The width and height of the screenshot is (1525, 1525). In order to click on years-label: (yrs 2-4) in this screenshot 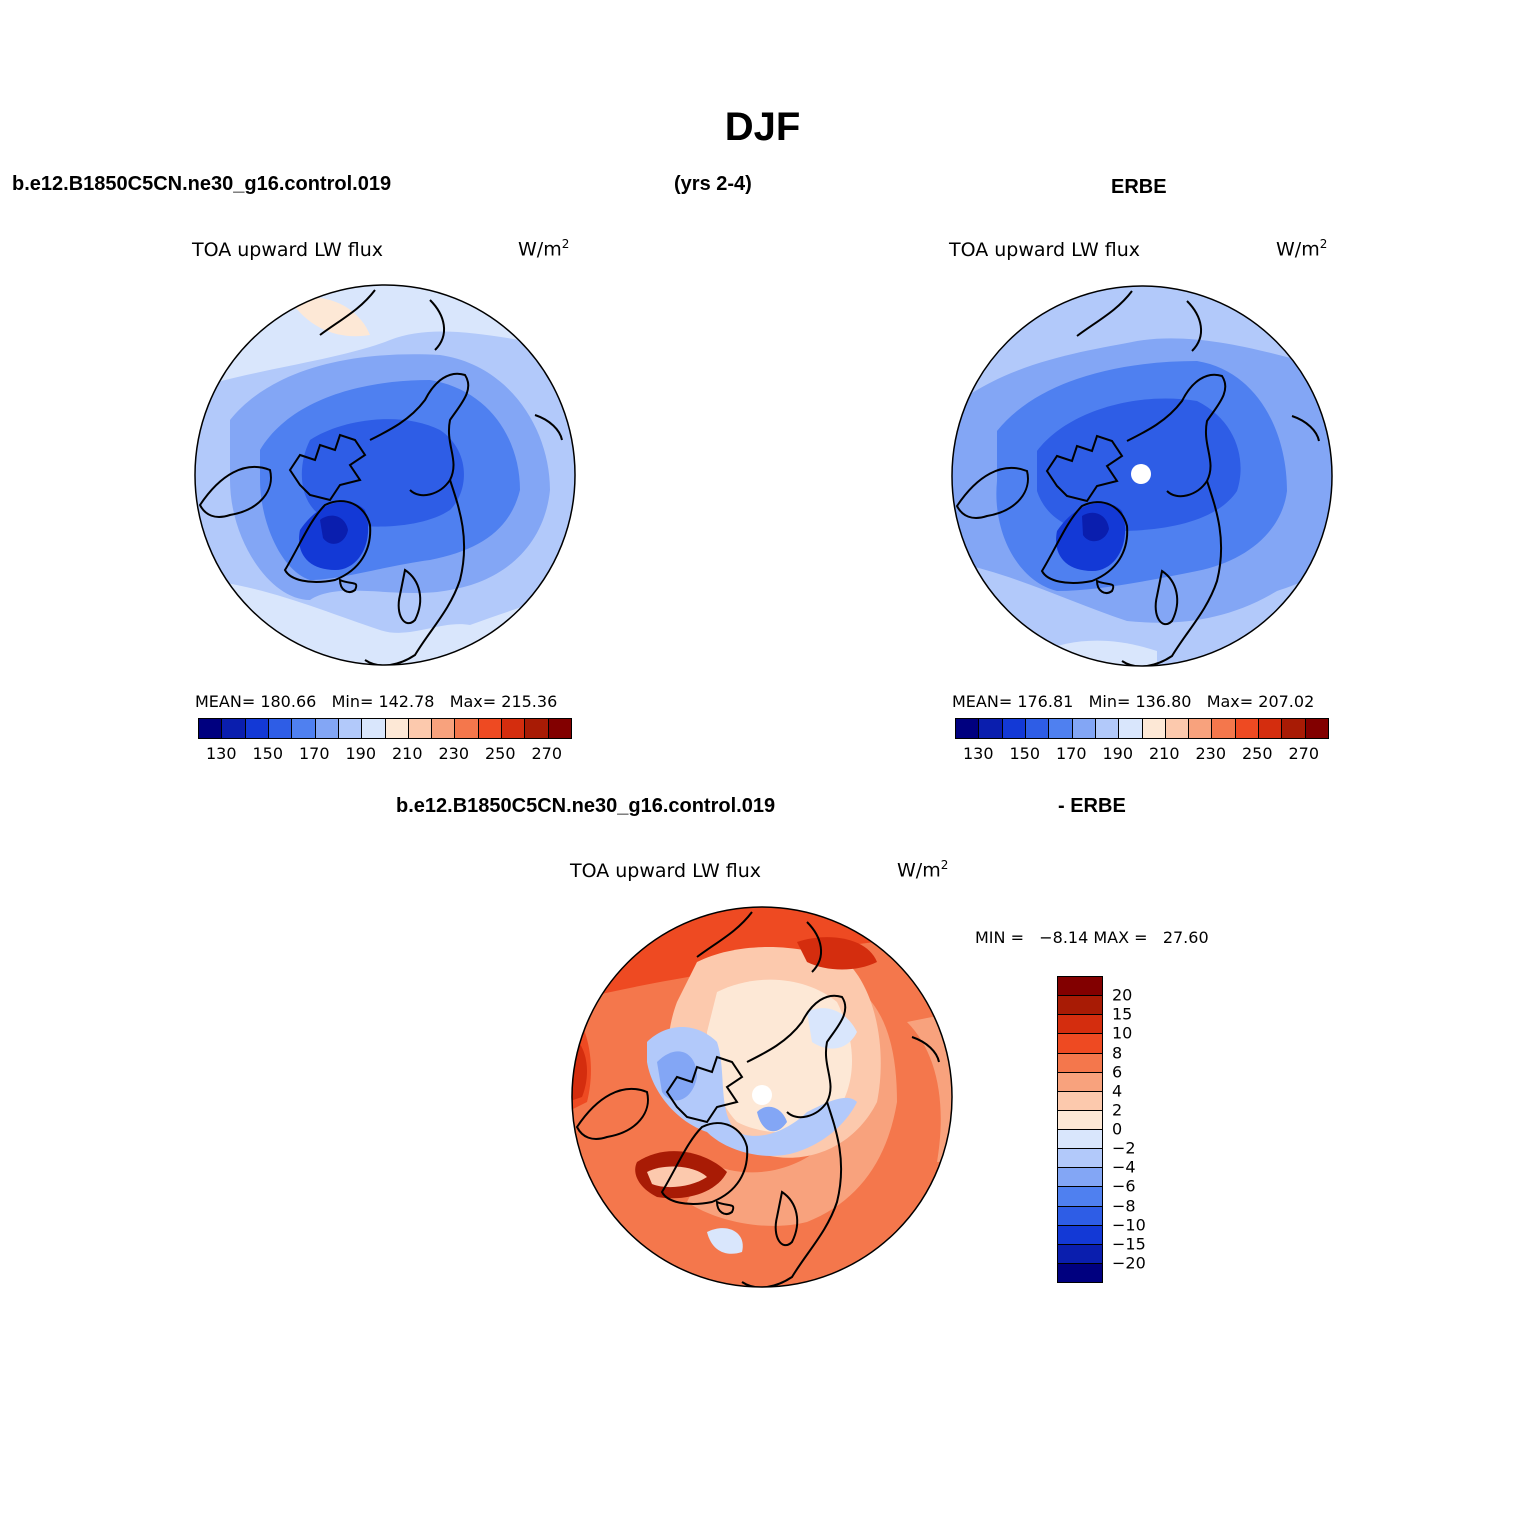, I will do `click(713, 184)`.